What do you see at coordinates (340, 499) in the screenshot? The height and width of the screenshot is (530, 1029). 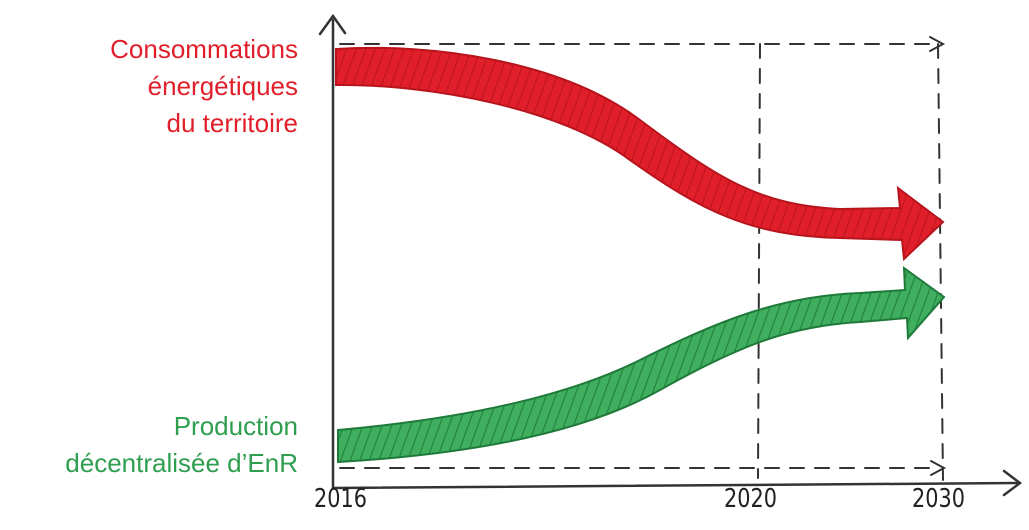 I see `x-tick-2016: 2016` at bounding box center [340, 499].